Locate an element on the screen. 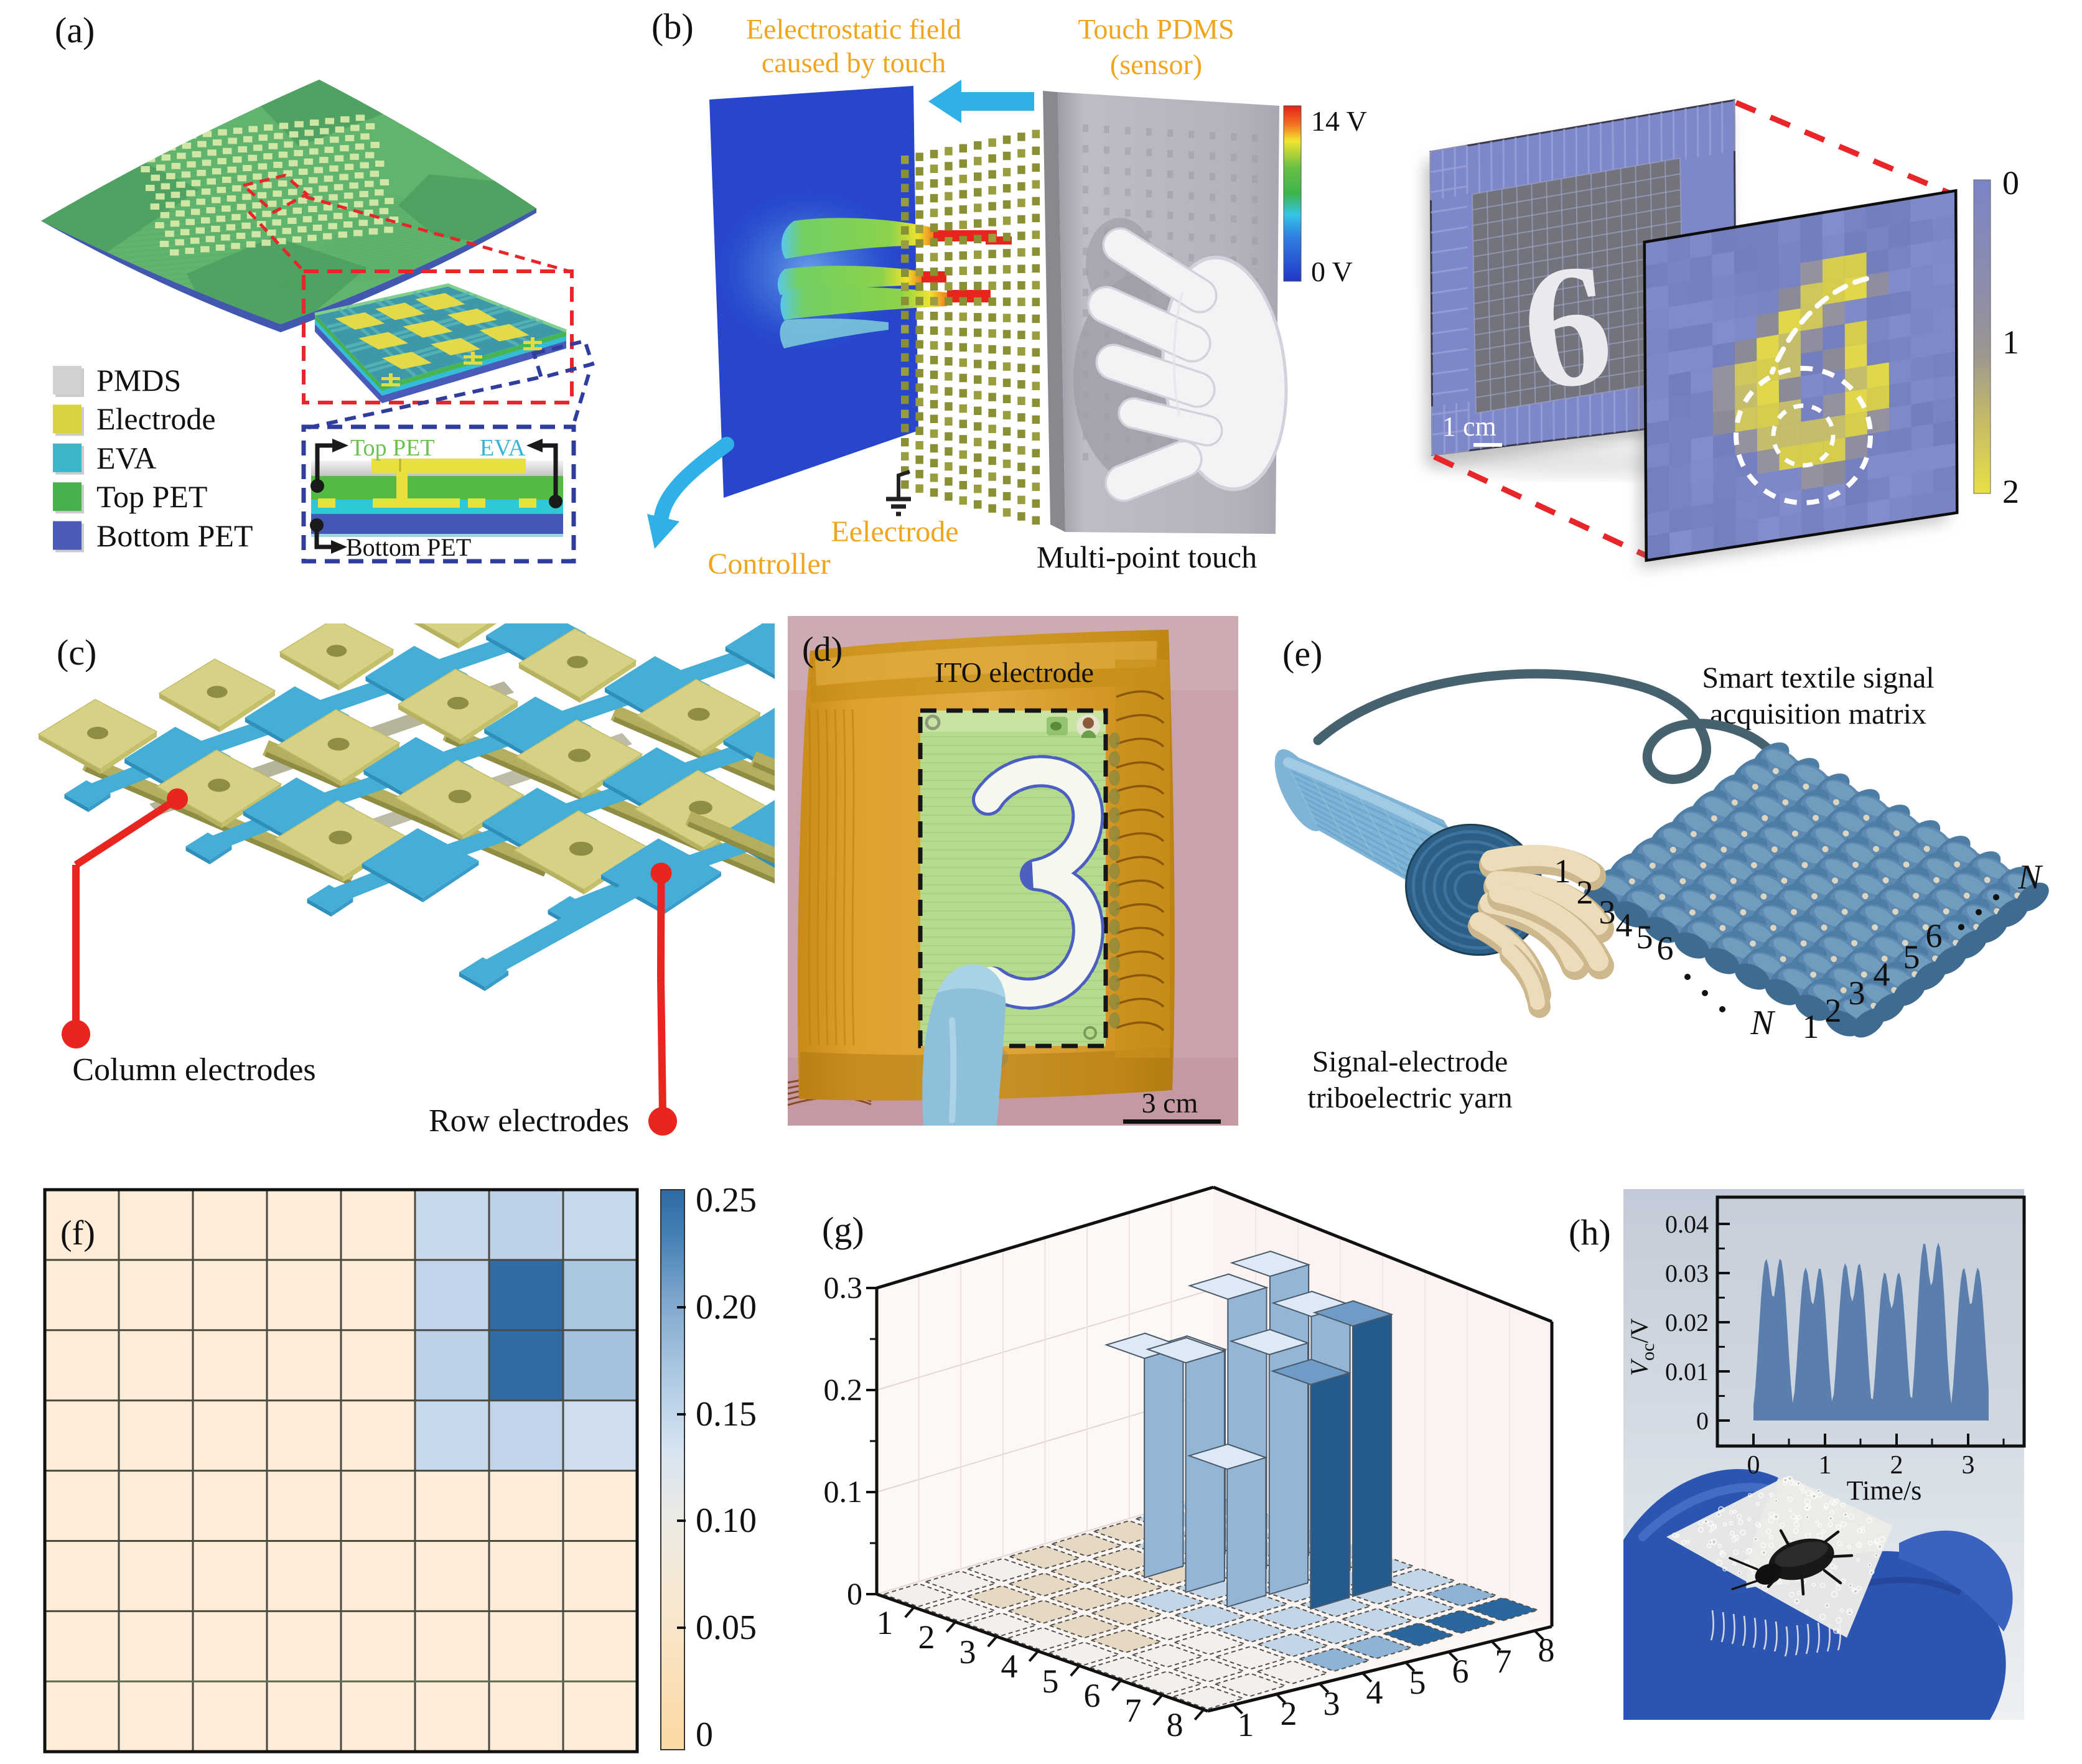 This screenshot has width=2082, height=1764. svg-text: 0.1 is located at coordinates (843, 1491).